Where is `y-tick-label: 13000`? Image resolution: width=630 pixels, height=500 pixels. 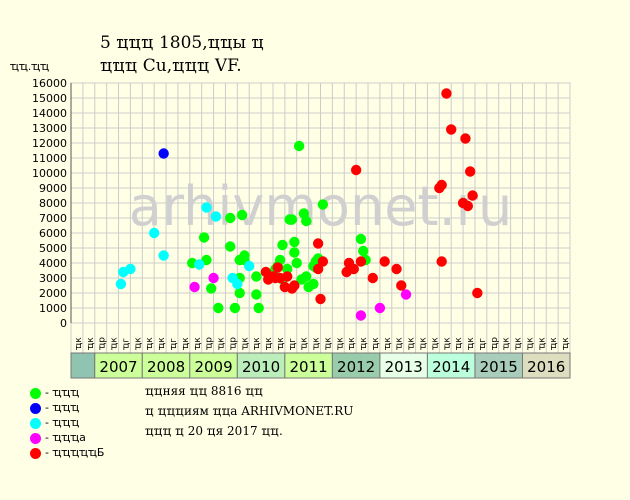 y-tick-label: 13000 is located at coordinates (49, 128).